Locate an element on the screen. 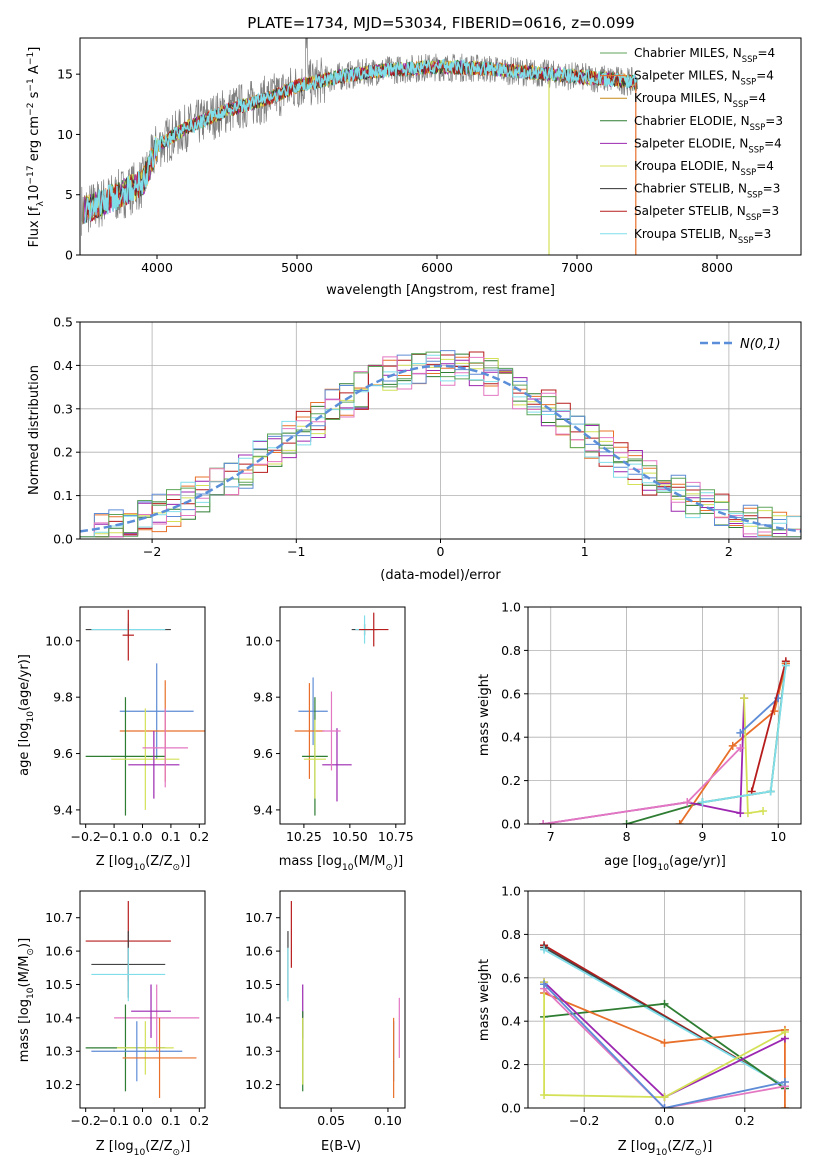 The image size is (819, 1170). legend-label: Chabrier ELODIE, NSSP=3 is located at coordinates (708, 123).